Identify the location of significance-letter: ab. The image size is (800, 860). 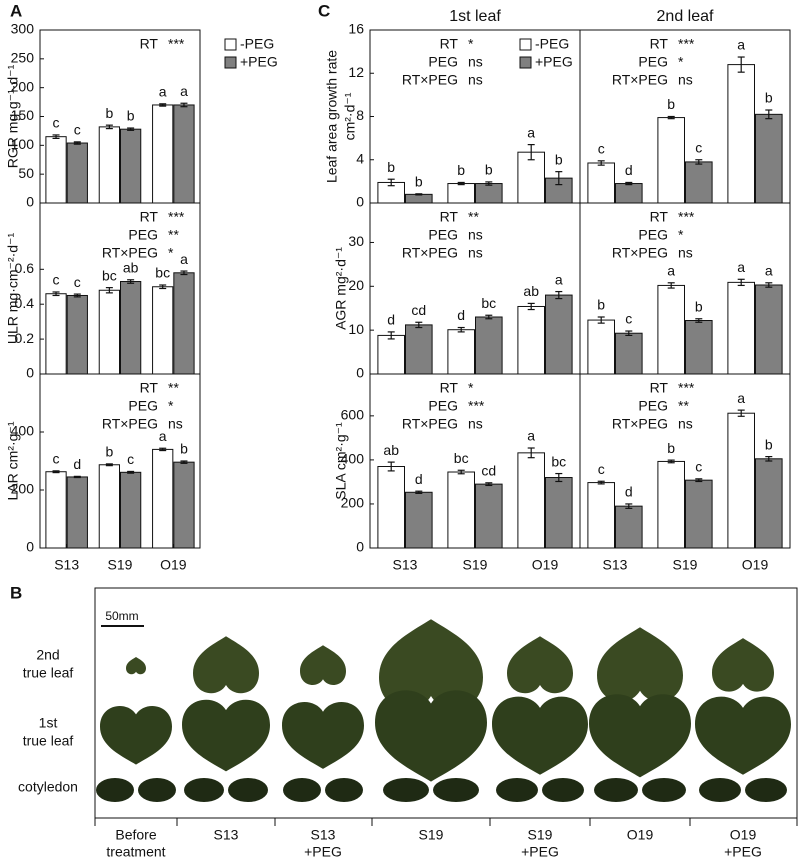
(531, 291).